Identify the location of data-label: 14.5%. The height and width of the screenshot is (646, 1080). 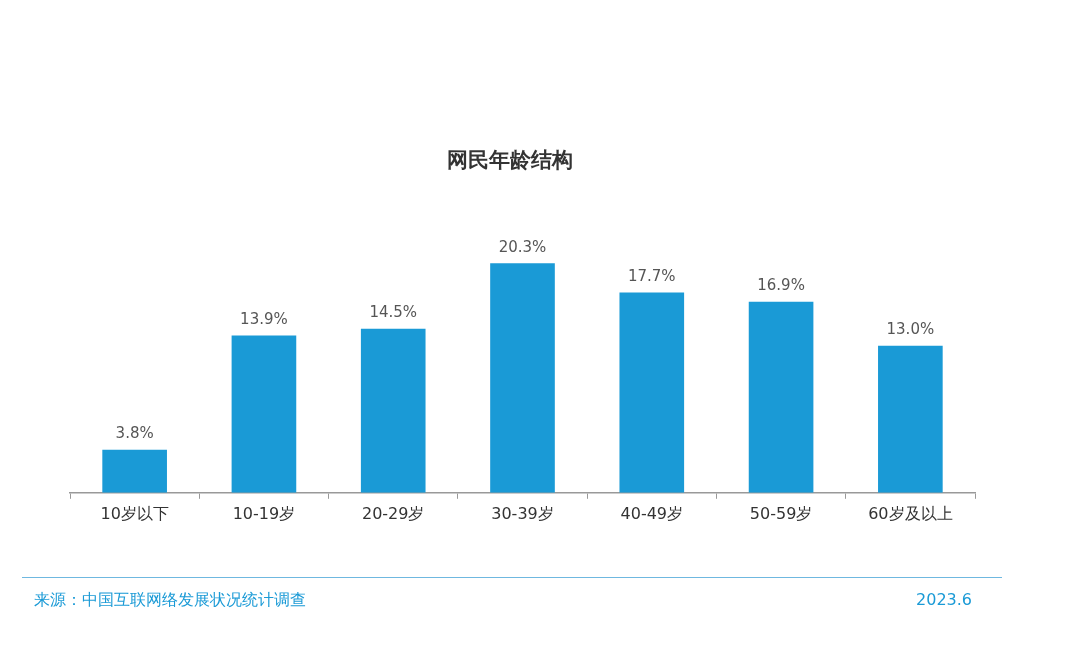
(393, 312).